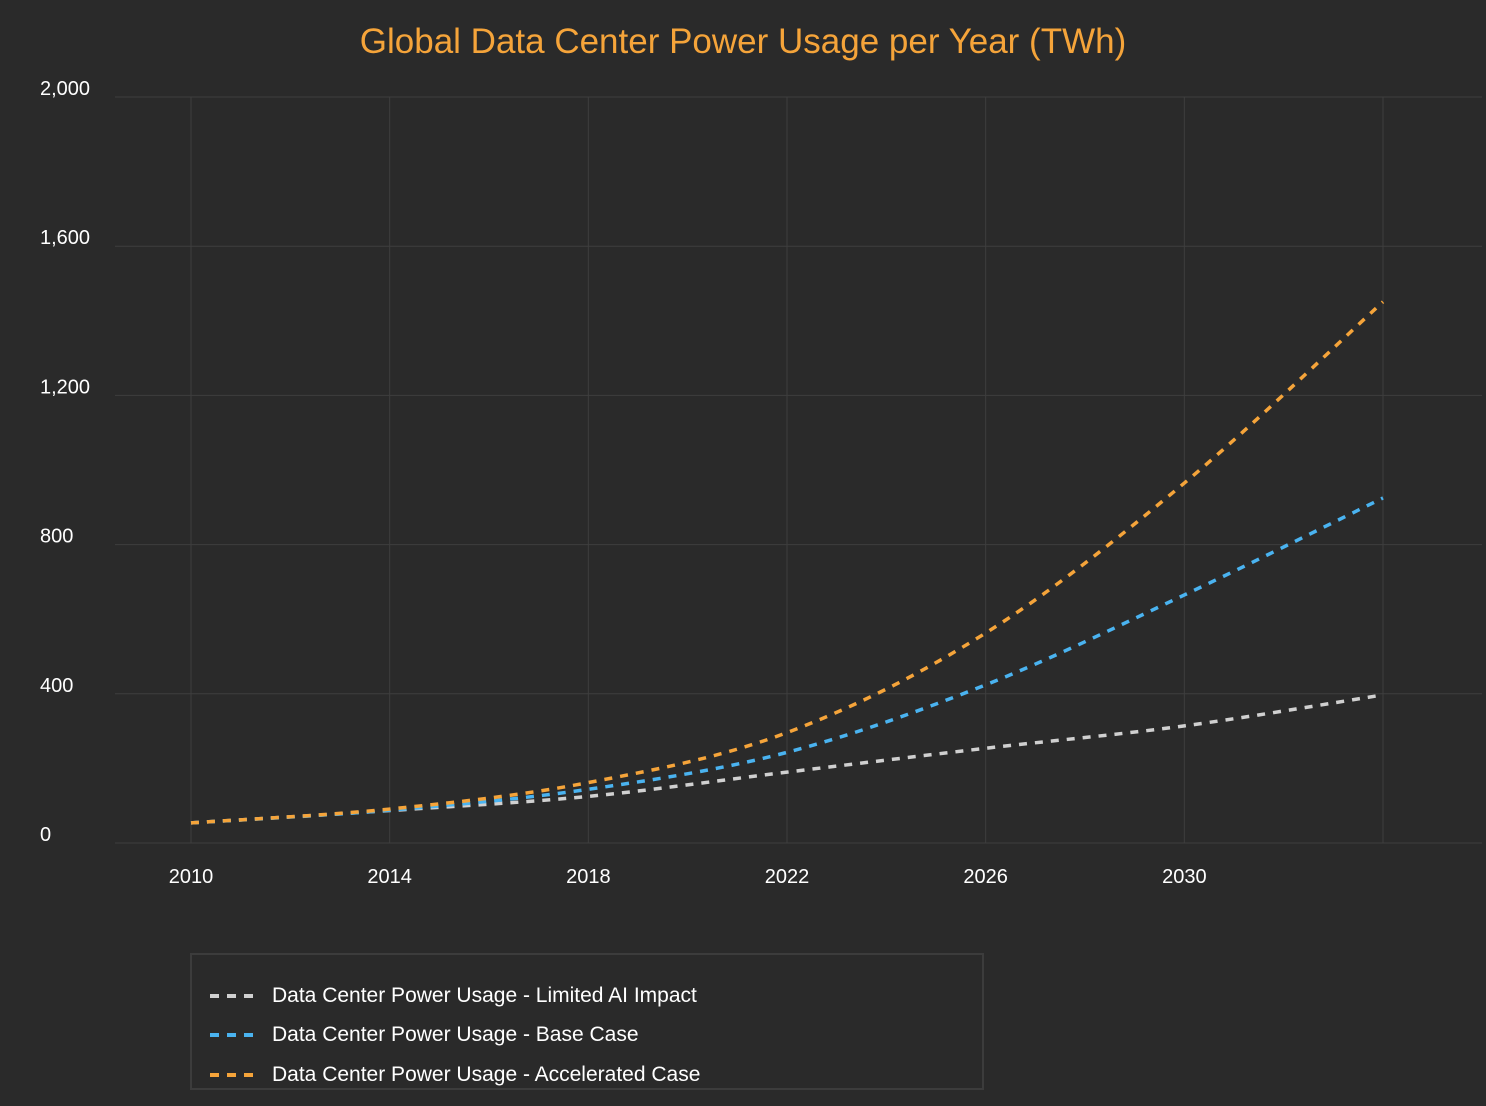 The image size is (1486, 1106). Describe the element at coordinates (65, 462) in the screenshot. I see `y-axis-ticks: 0 400 800 1,200 1,600 2,000` at that location.